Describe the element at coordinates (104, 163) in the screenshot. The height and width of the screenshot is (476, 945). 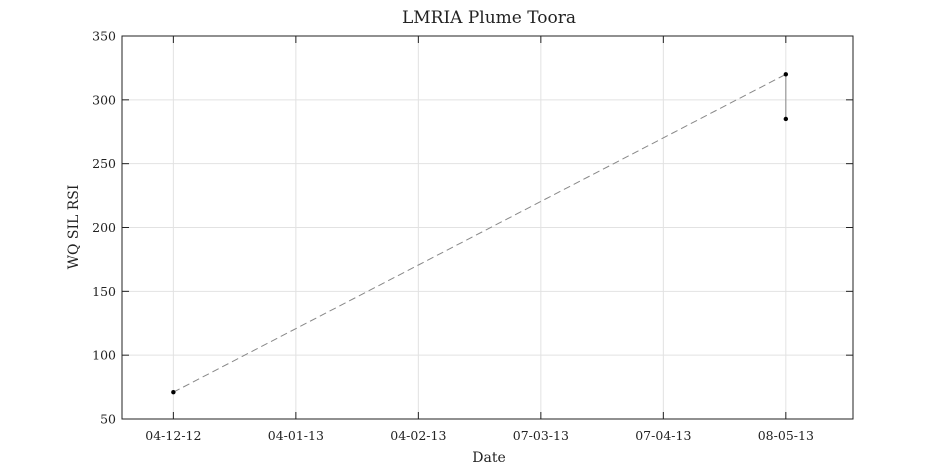
I see `y-tick-label: 250` at that location.